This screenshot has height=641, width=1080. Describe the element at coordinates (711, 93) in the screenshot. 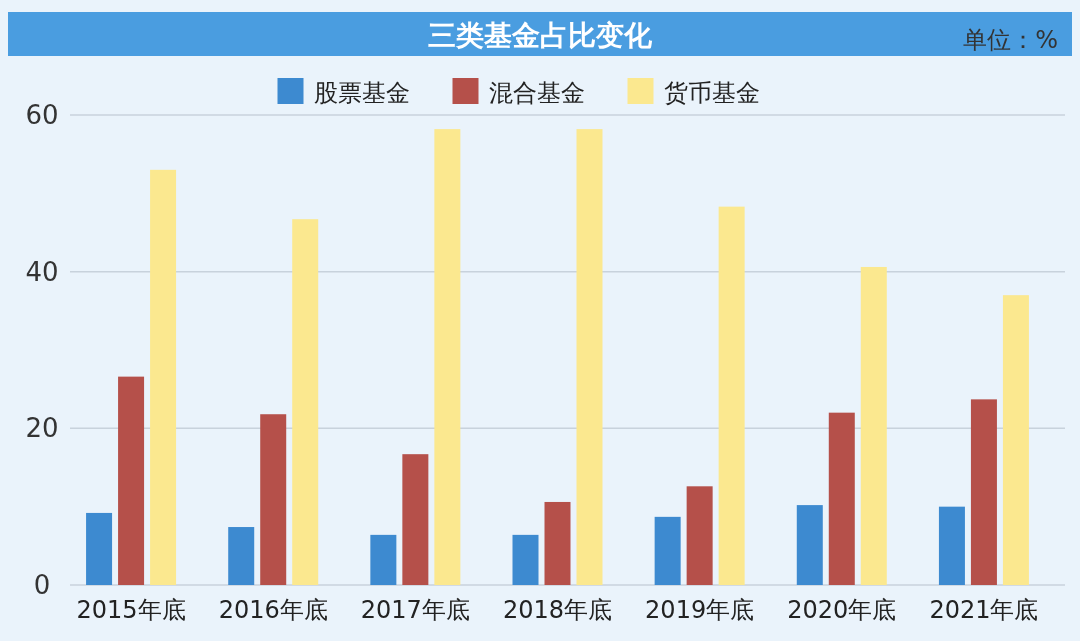

I see `legend-label: 货币基金` at that location.